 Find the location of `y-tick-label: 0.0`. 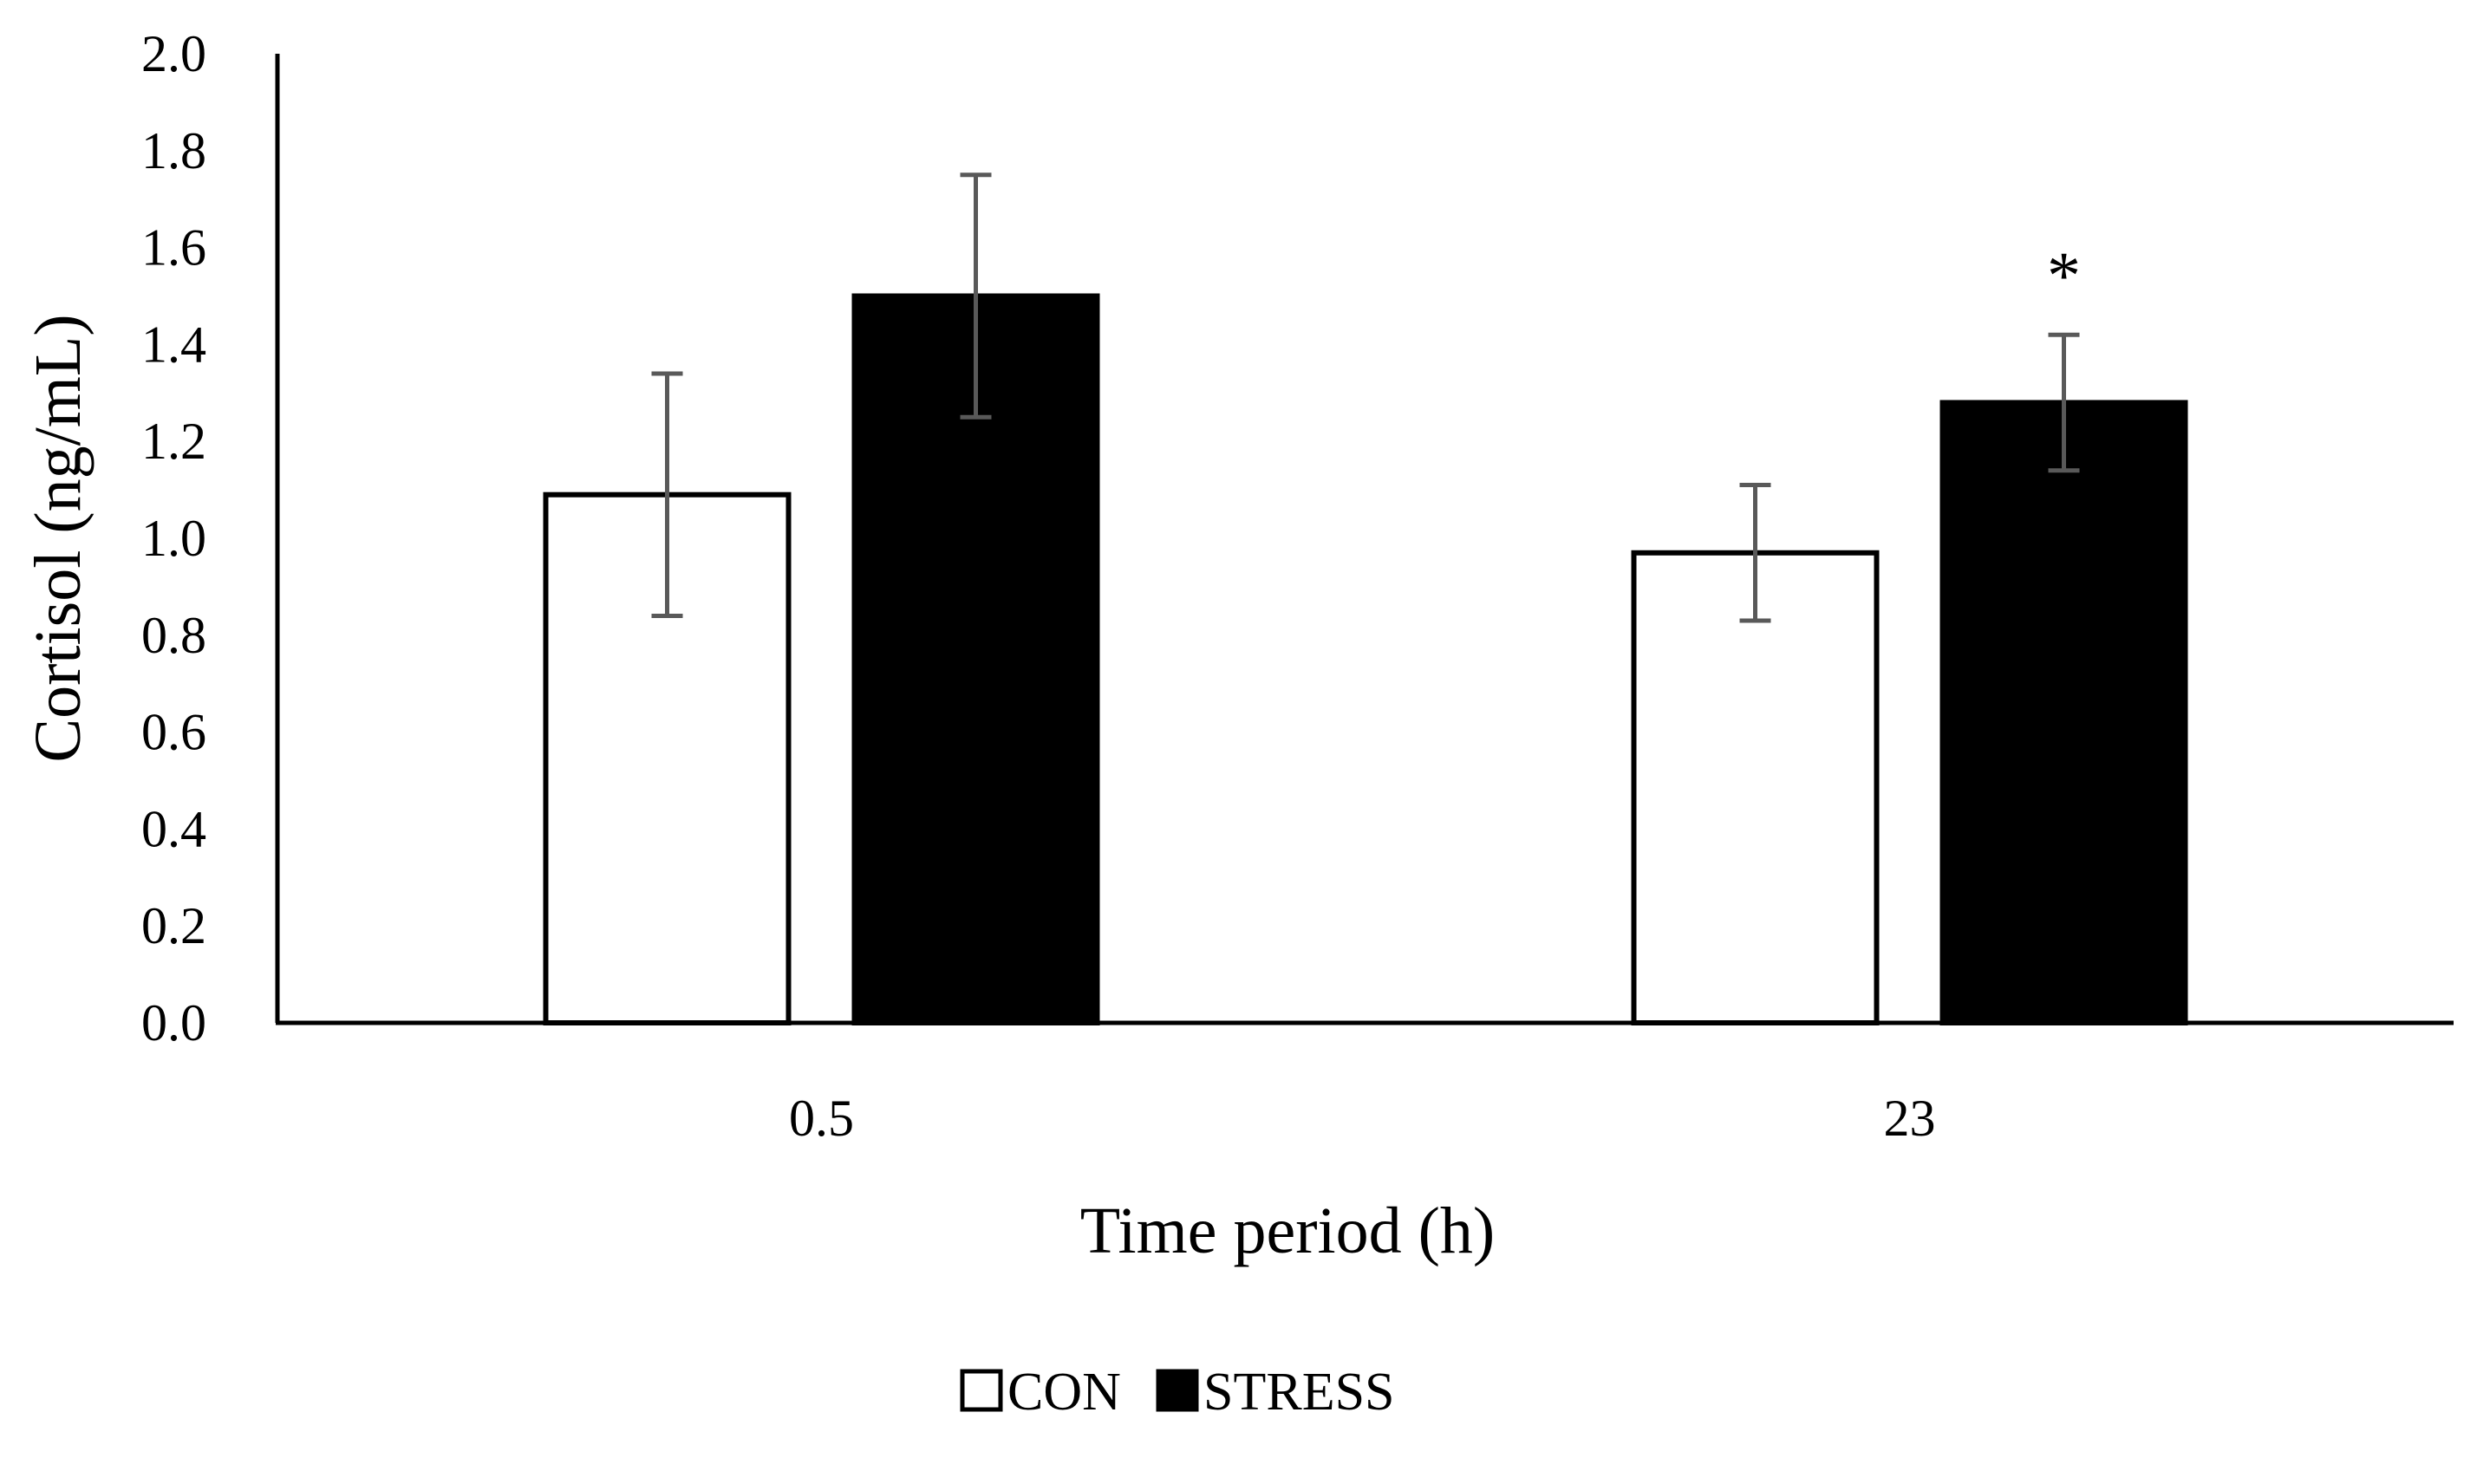

y-tick-label: 0.0 is located at coordinates (174, 1022).